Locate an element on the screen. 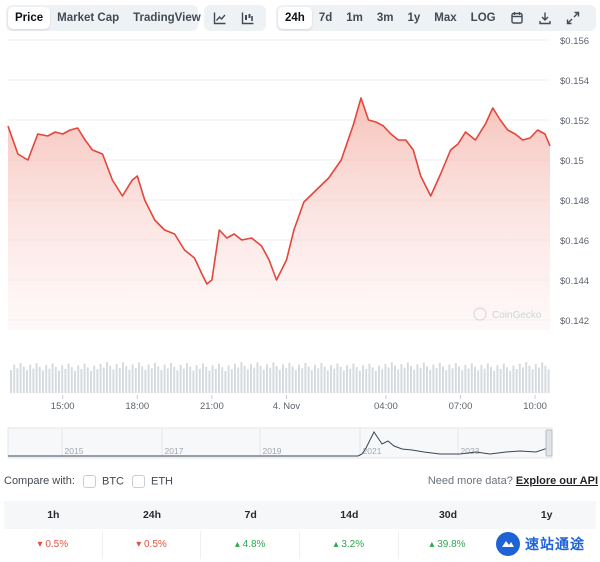  y-tick-label: $0.148 is located at coordinates (574, 201).